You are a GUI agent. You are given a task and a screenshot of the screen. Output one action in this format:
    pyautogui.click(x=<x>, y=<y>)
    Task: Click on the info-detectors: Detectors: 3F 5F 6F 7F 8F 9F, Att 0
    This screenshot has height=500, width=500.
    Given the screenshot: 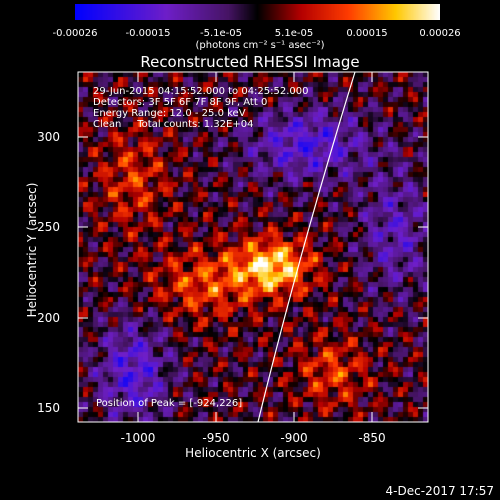 What is the action you would take?
    pyautogui.click(x=180, y=102)
    